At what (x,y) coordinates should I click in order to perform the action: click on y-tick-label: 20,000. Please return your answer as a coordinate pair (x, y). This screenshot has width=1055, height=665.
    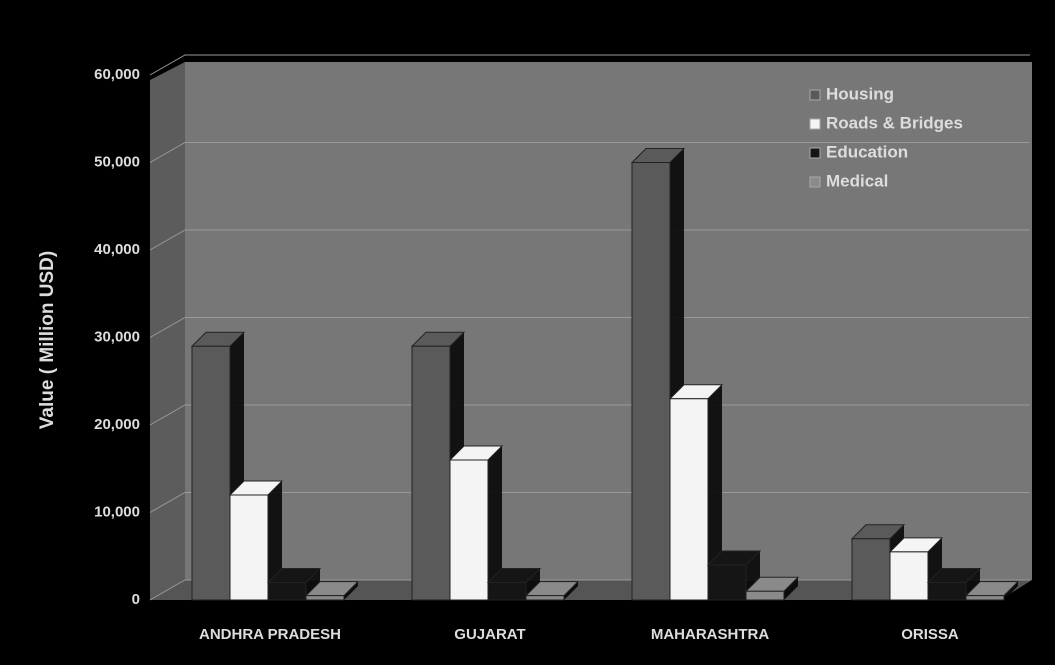
    Looking at the image, I should click on (117, 424).